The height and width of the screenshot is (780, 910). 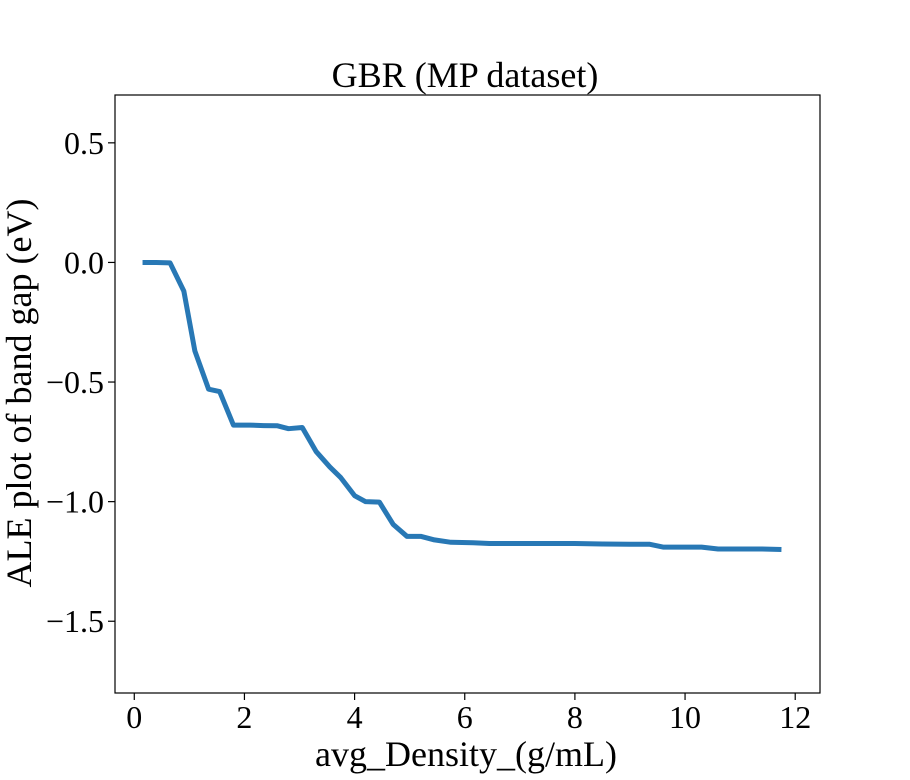 What do you see at coordinates (244, 717) in the screenshot?
I see `x-tick-label: 2` at bounding box center [244, 717].